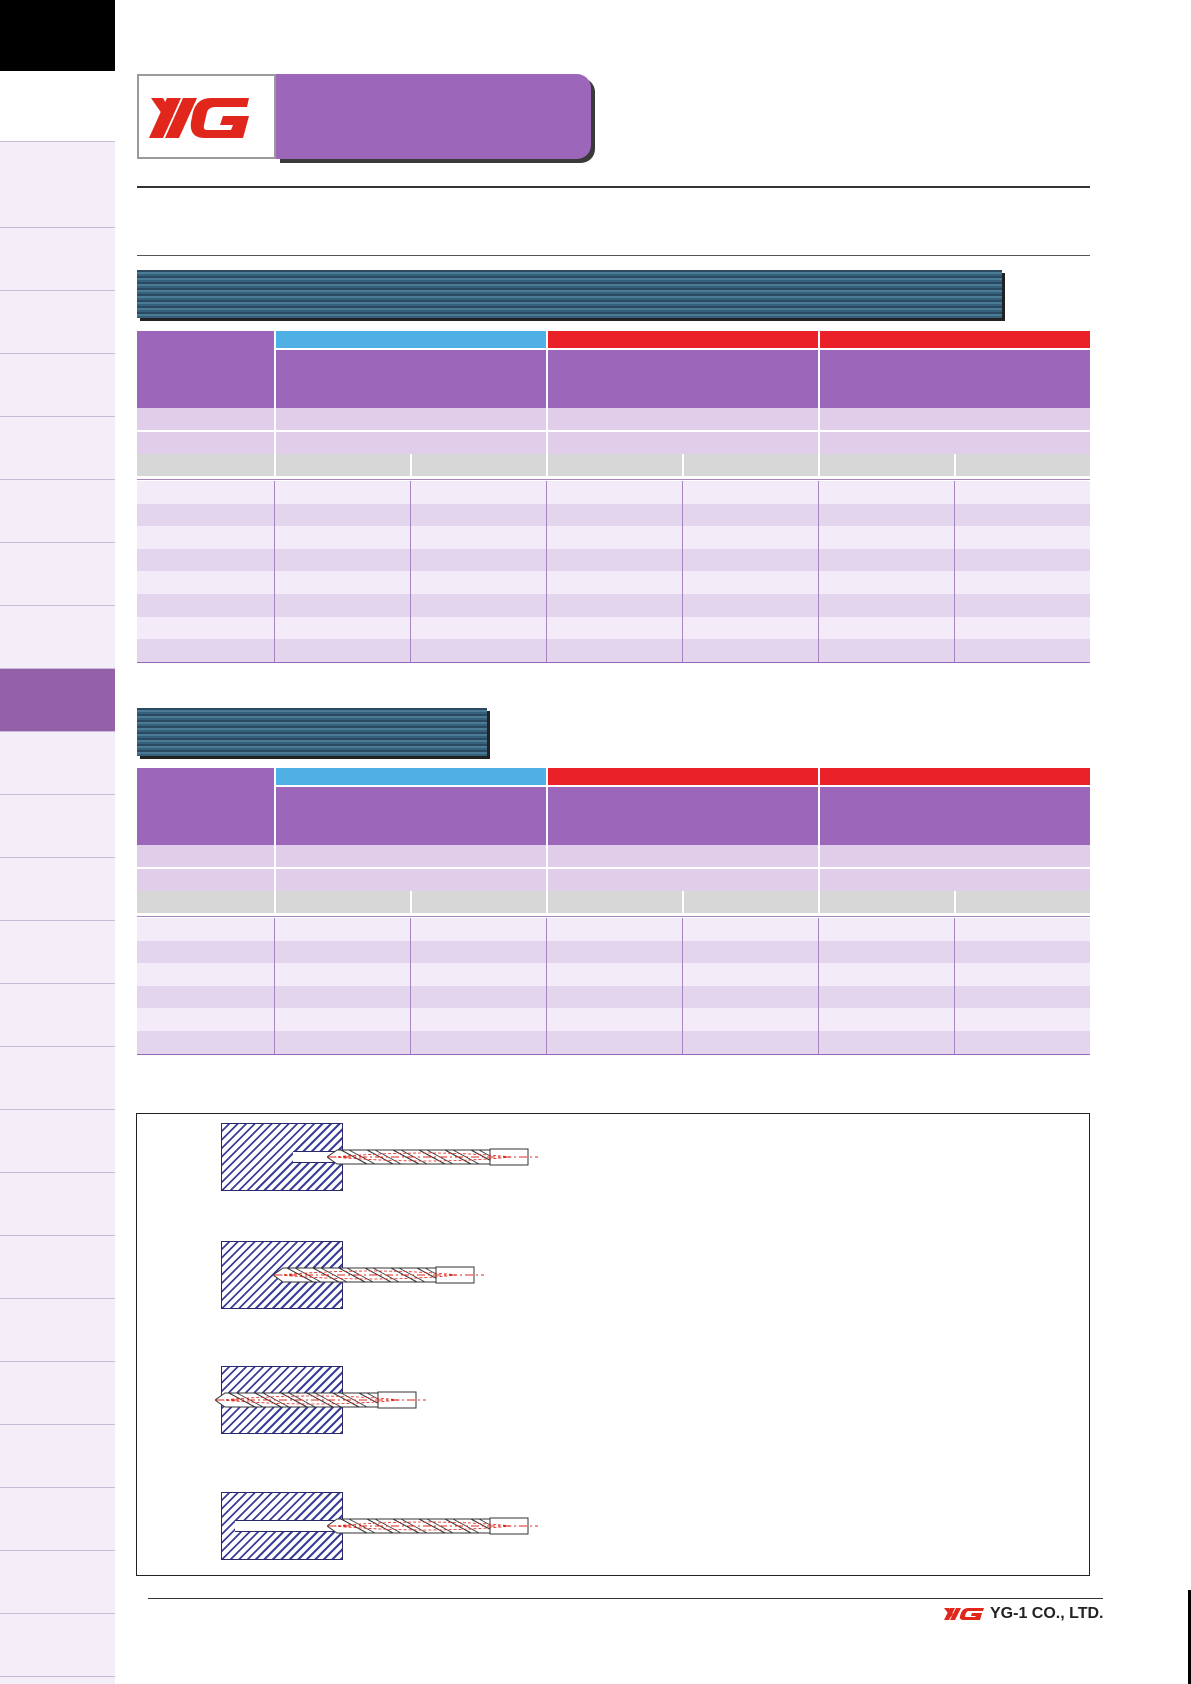 Image resolution: width=1191 pixels, height=1684 pixels. I want to click on brand-logo, so click(206, 116).